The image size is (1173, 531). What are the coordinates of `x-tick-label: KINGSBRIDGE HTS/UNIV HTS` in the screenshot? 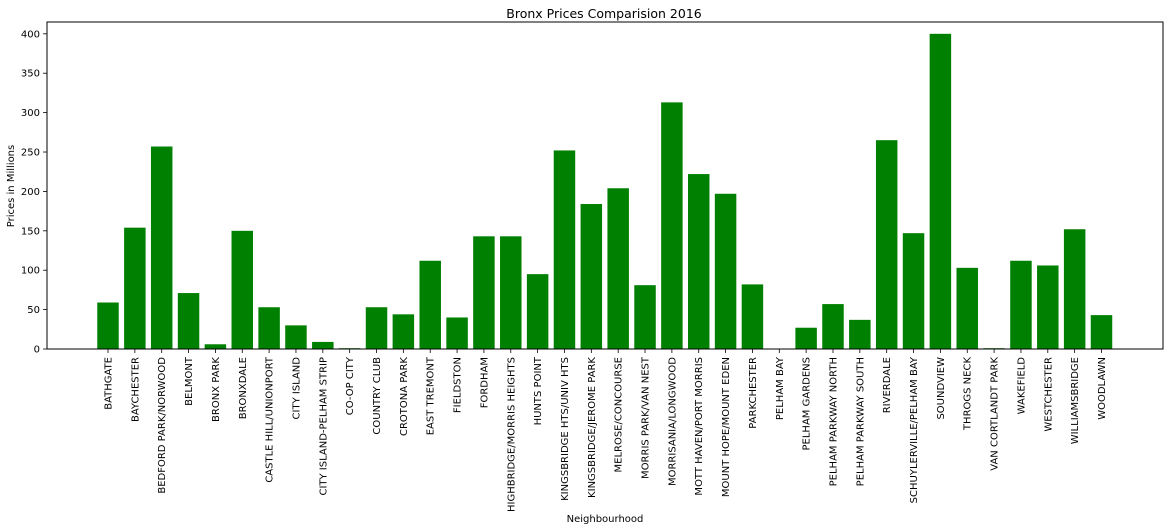 It's located at (565, 429).